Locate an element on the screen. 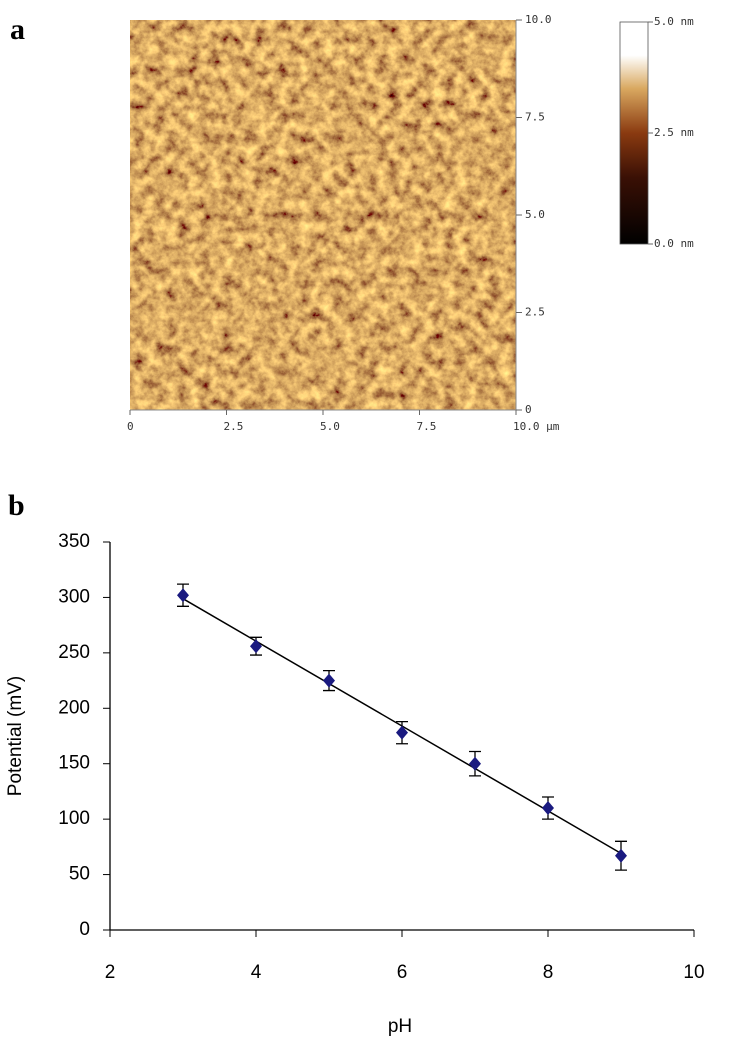 The image size is (750, 1046). x-tick-label: 2 is located at coordinates (110, 972).